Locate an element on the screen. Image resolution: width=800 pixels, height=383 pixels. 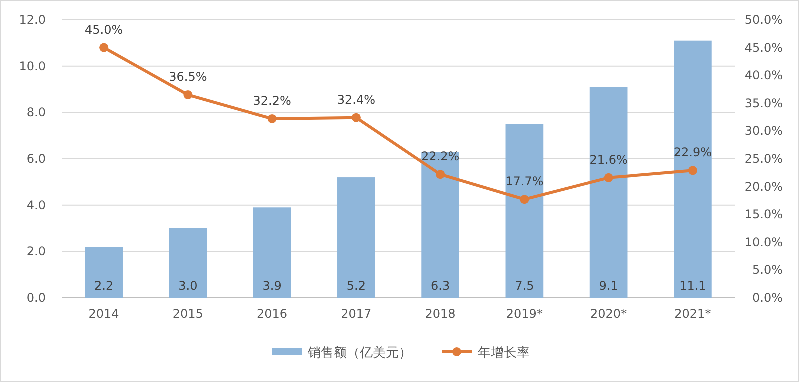
x-tick-label: 2020* is located at coordinates (609, 314).